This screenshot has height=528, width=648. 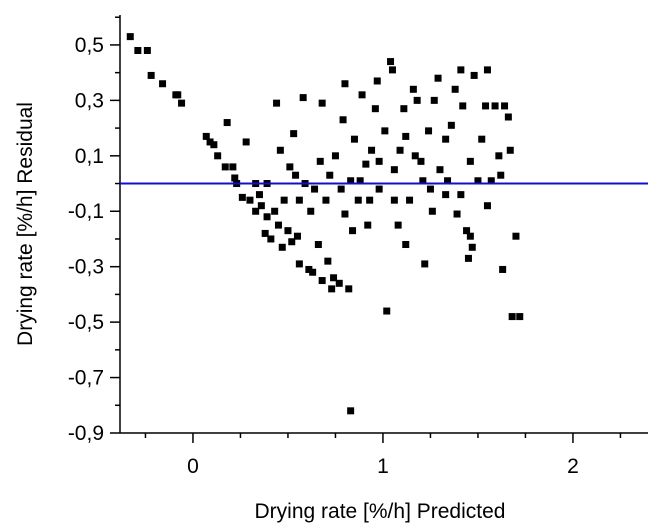 What do you see at coordinates (86, 211) in the screenshot?
I see `y-tick-label: -0,1` at bounding box center [86, 211].